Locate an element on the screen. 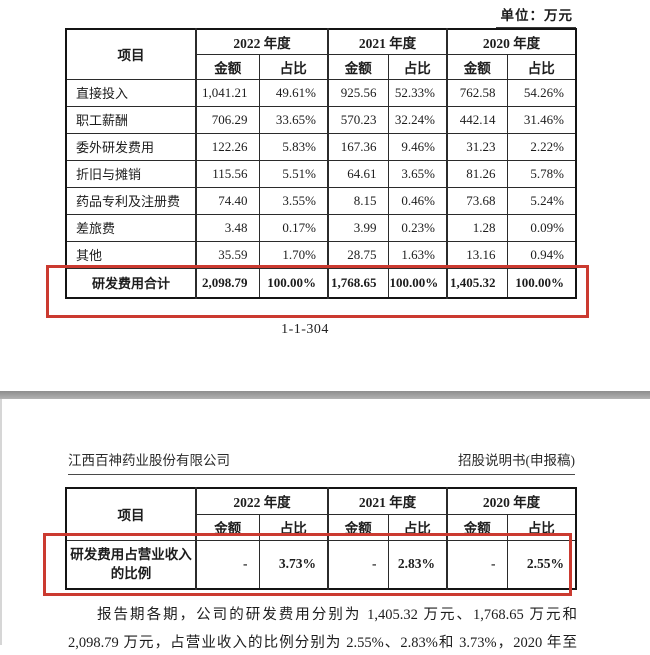  table-cell: 64.61 is located at coordinates (358, 173).